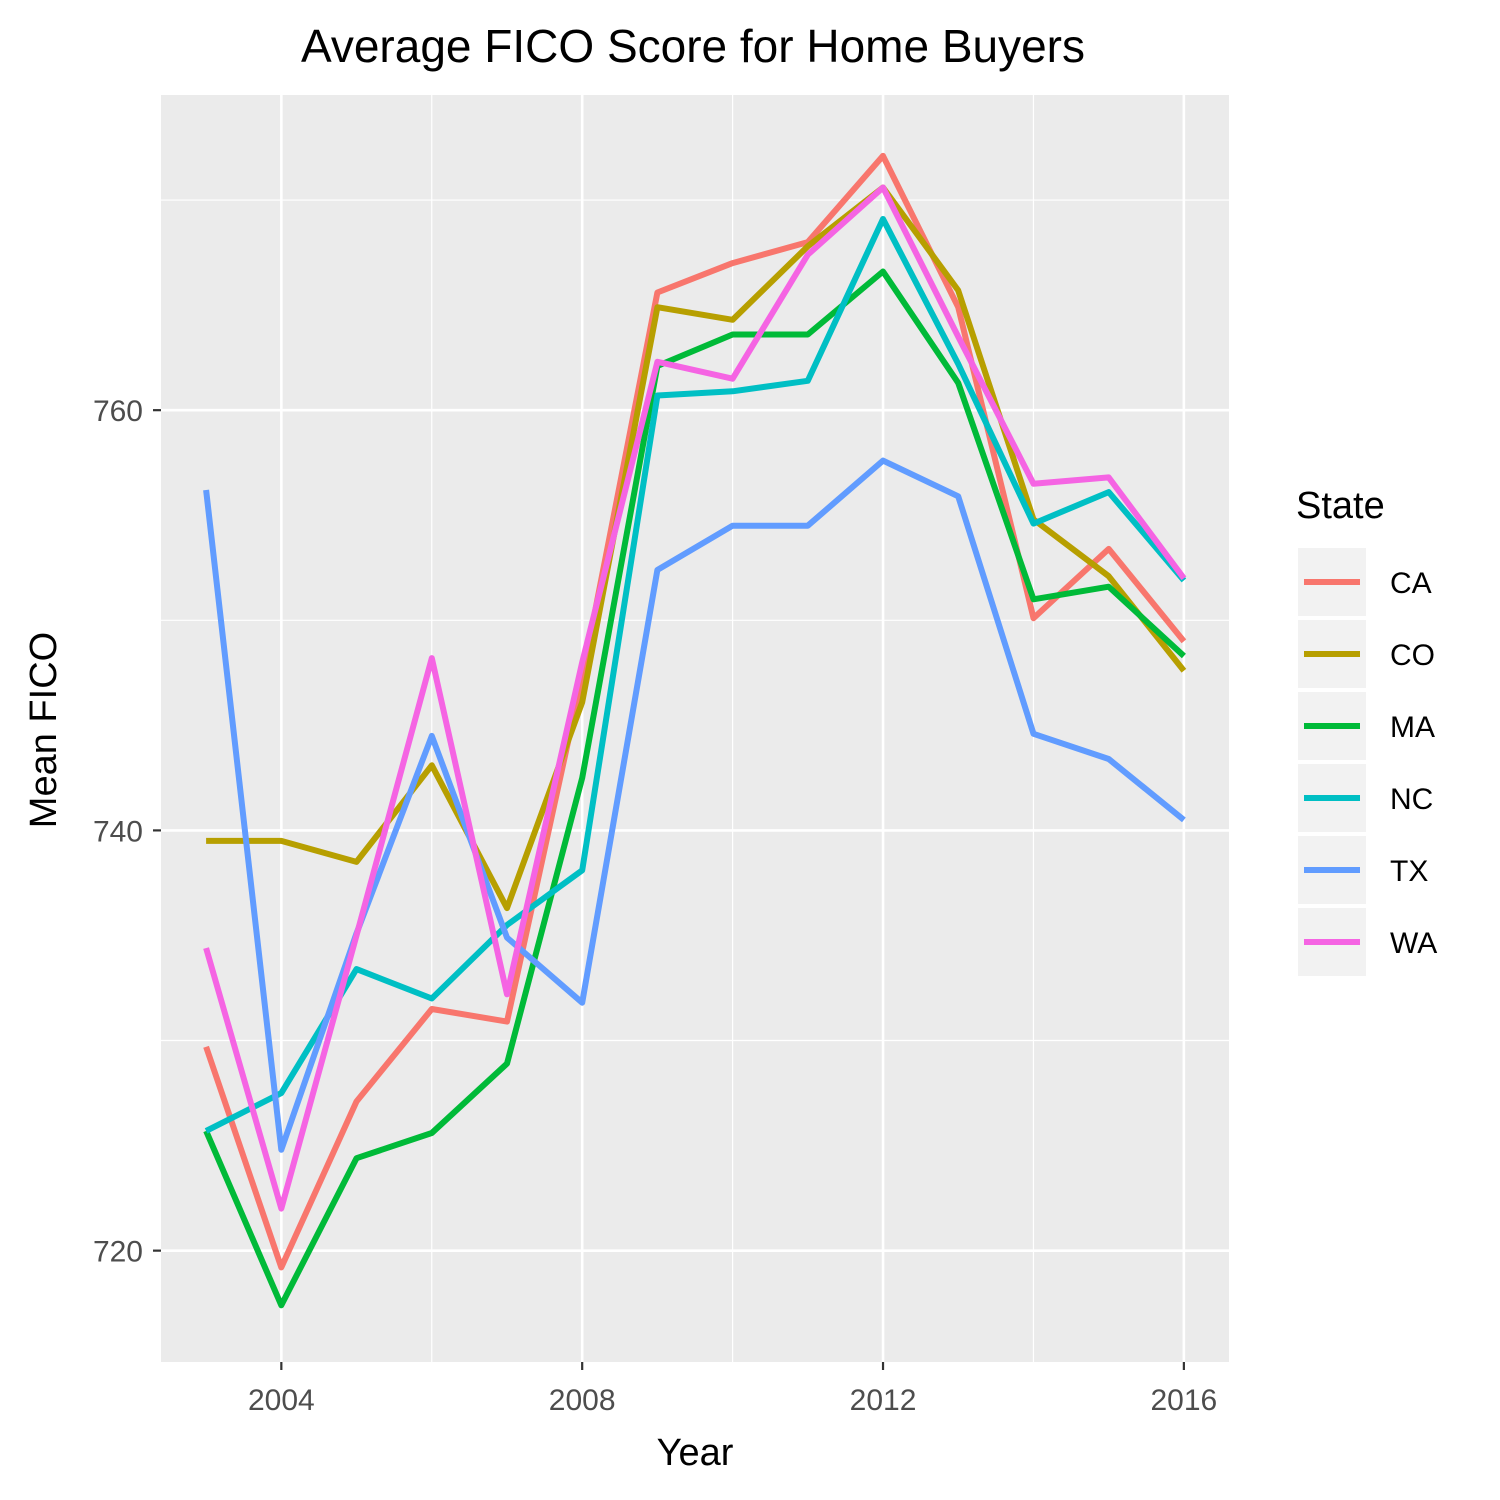 Image resolution: width=1500 pixels, height=1500 pixels. I want to click on legend-label: TX, so click(1409, 871).